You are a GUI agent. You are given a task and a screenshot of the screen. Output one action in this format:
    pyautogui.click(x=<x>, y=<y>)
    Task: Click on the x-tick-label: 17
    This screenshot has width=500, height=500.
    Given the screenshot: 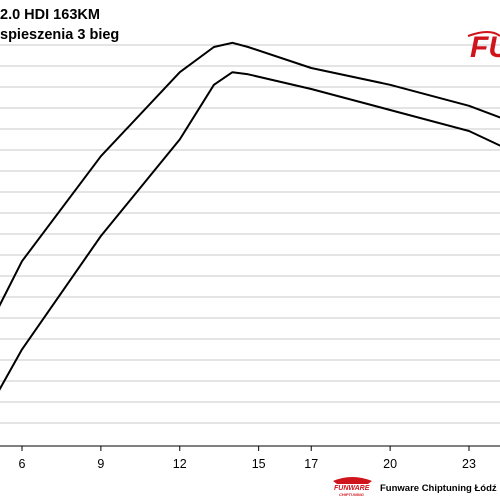 What is the action you would take?
    pyautogui.click(x=311, y=464)
    